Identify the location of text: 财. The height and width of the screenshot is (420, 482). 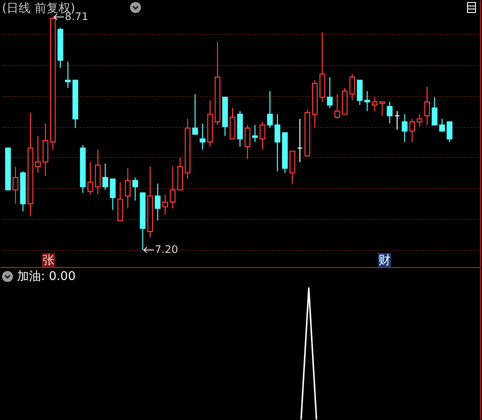
(384, 260).